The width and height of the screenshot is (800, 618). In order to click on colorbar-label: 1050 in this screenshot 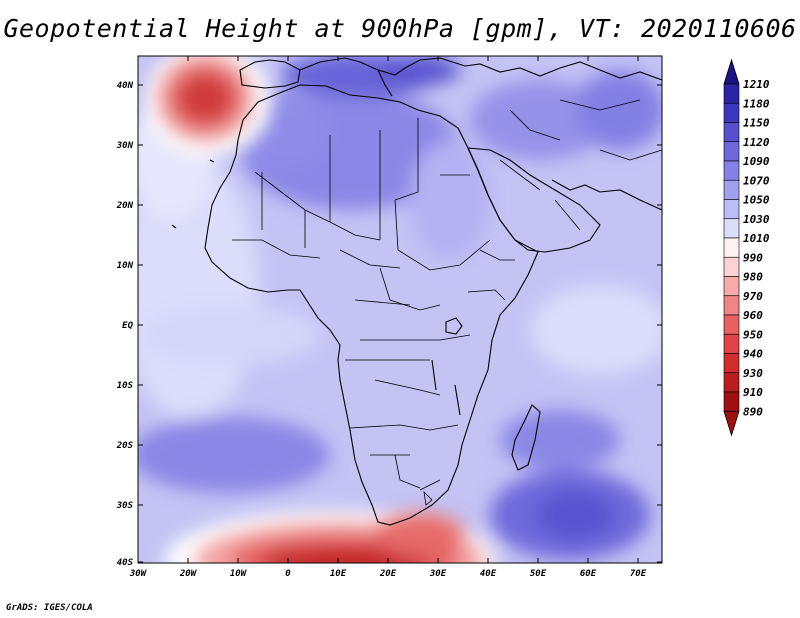, I will do `click(756, 200)`.